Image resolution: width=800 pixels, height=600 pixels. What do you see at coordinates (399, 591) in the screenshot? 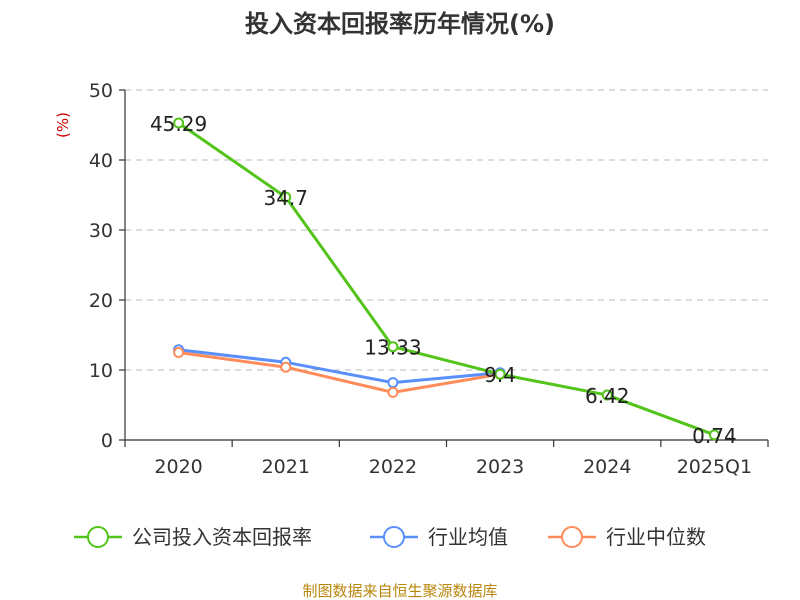
I see `source-note: 制图数据来自恒生聚源数据库` at bounding box center [399, 591].